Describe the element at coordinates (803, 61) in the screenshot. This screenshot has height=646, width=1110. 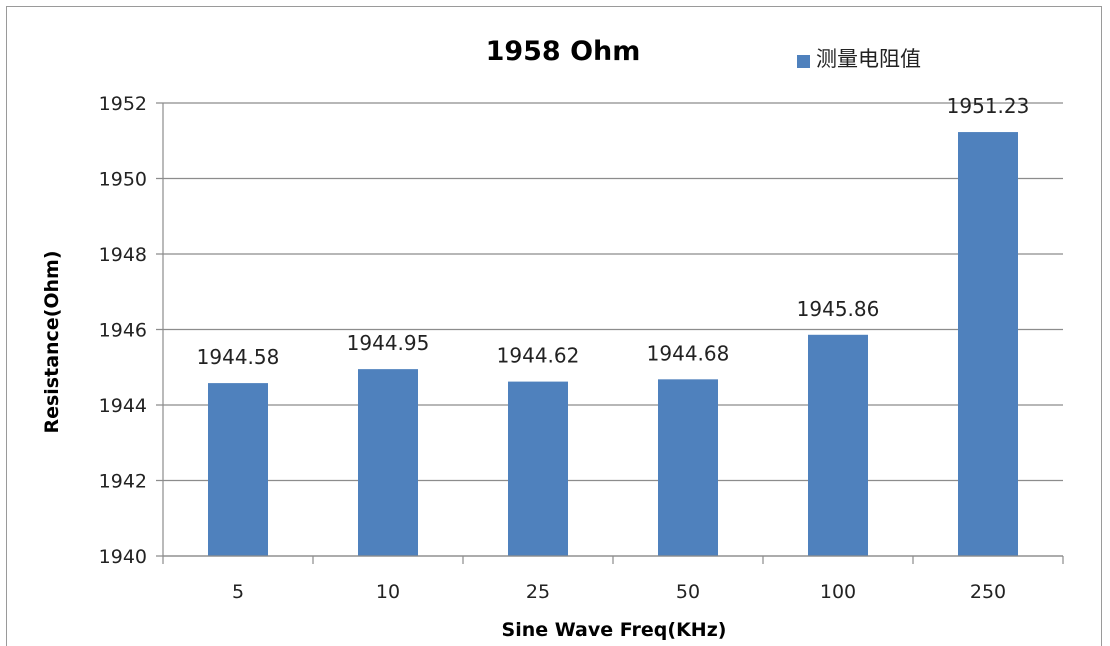
I see `legend-swatch` at that location.